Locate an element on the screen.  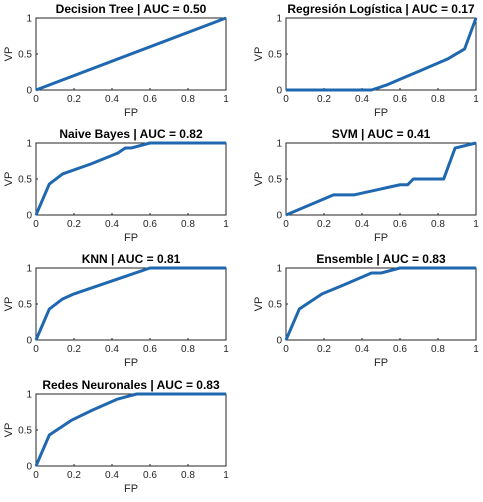
chart-title: Naive Bayes | AUC = 0.82 is located at coordinates (131, 134).